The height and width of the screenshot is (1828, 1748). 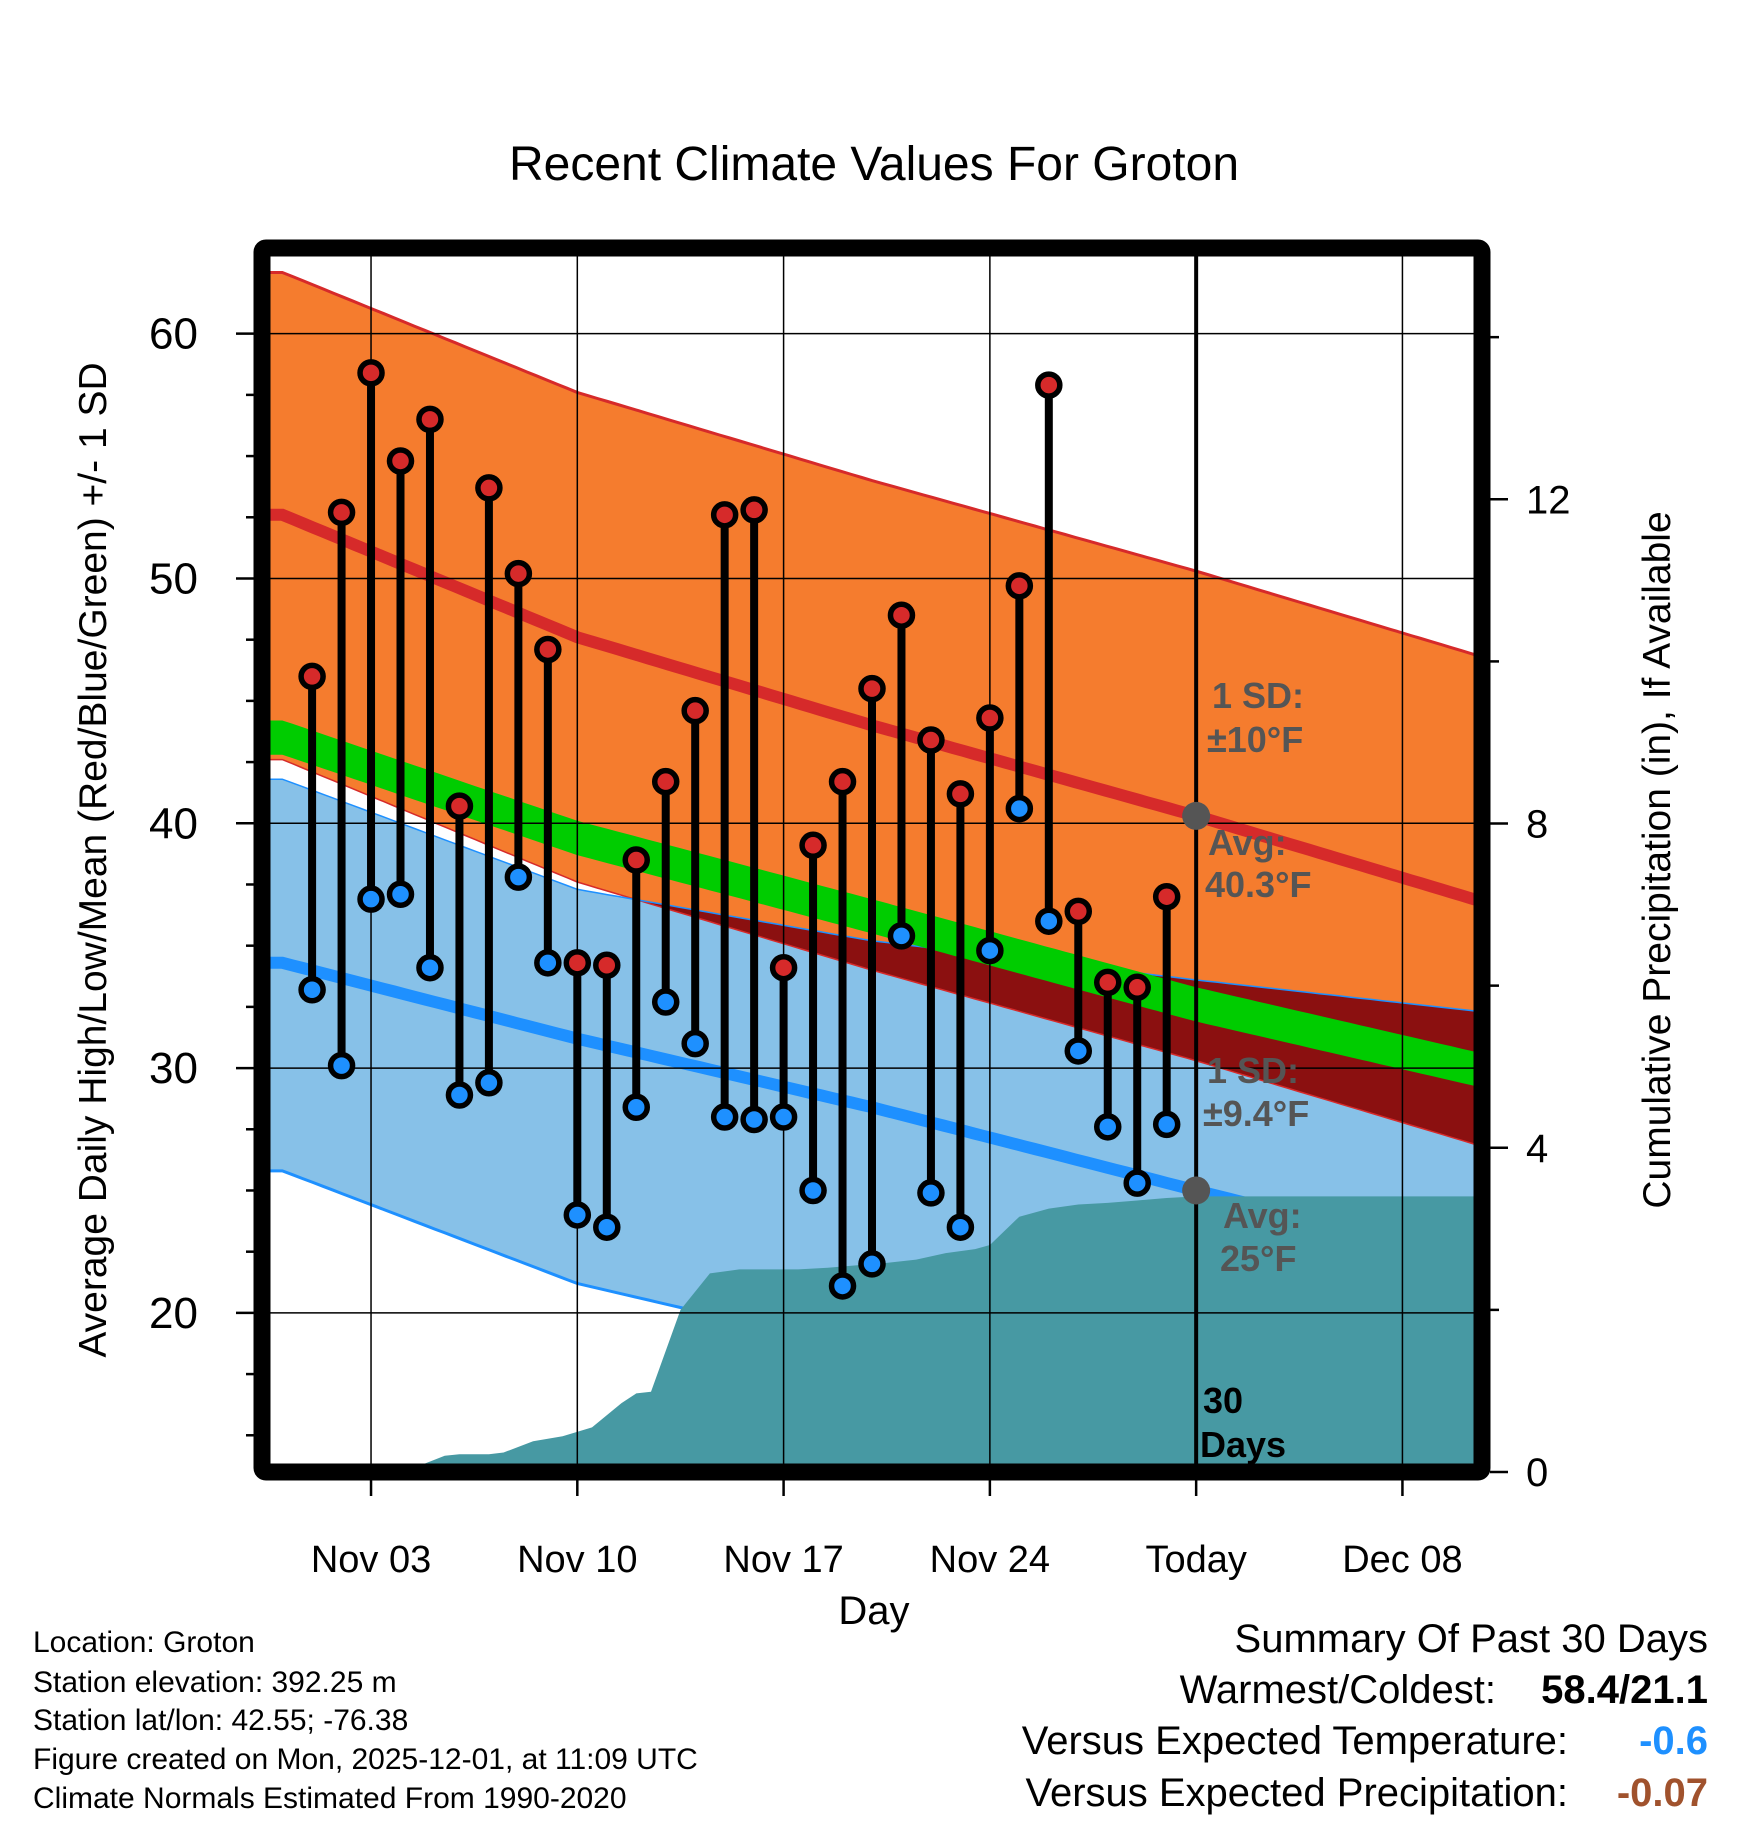 What do you see at coordinates (1548, 500) in the screenshot?
I see `y2-tick-label: 12` at bounding box center [1548, 500].